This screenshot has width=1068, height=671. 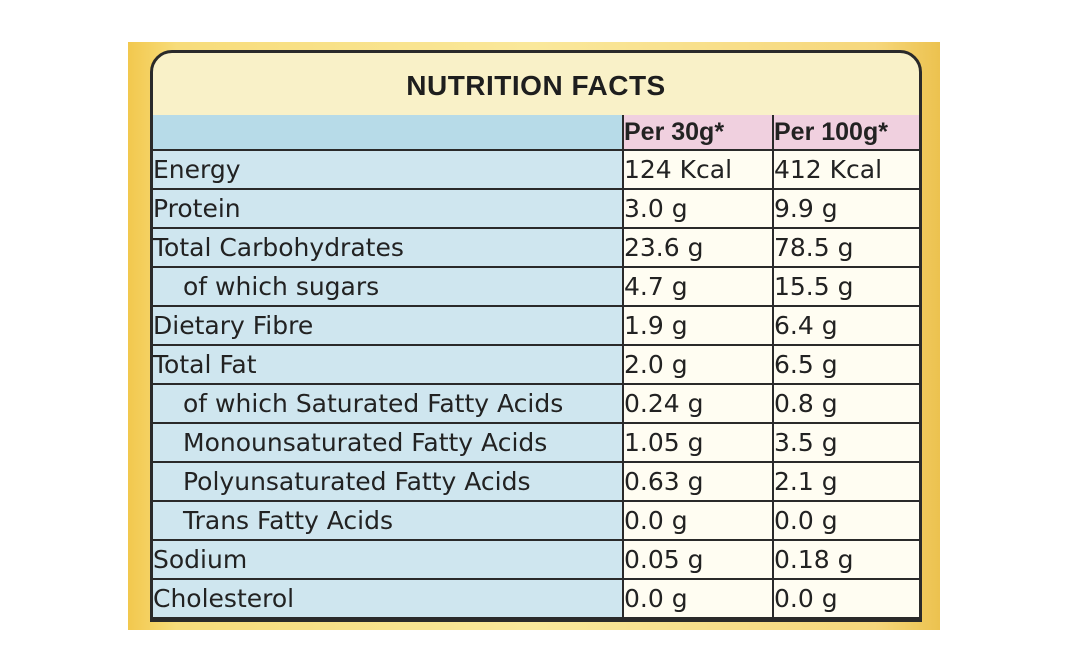 What do you see at coordinates (388, 286) in the screenshot?
I see `nutrient-name: of which sugars` at bounding box center [388, 286].